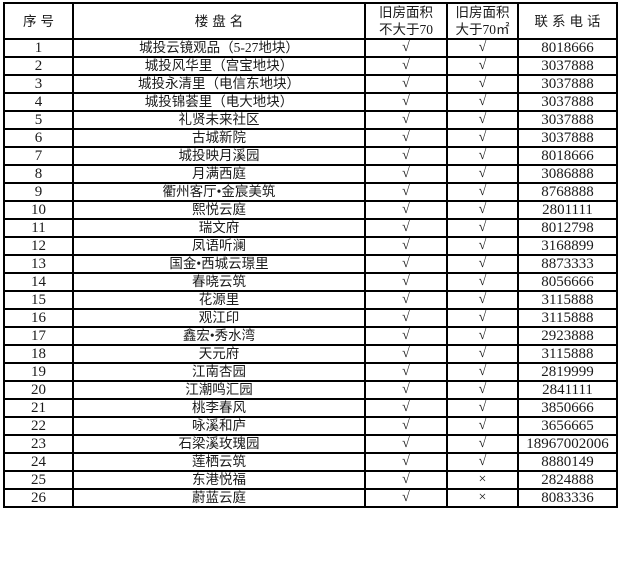 The height and width of the screenshot is (563, 619). I want to click on property-name: 春晓云筑, so click(219, 282).